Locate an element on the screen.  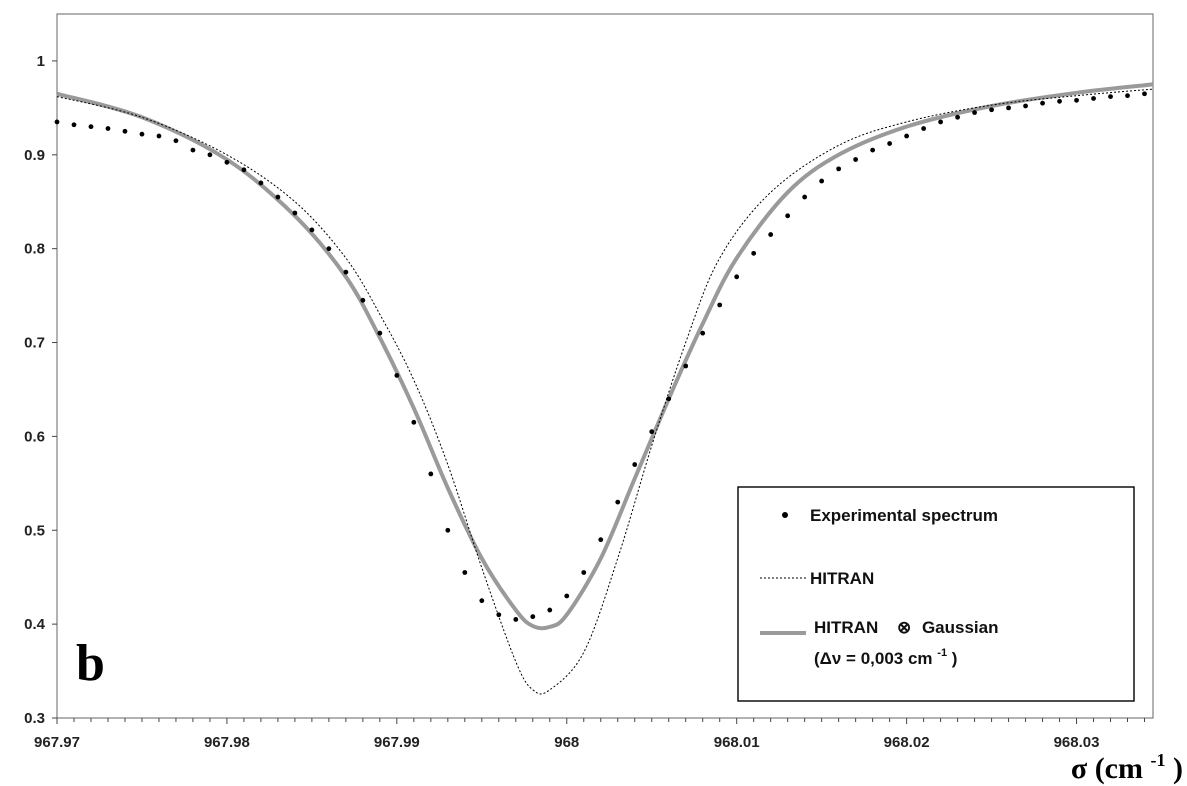
x-axis-label-close: ) is located at coordinates (1178, 768).